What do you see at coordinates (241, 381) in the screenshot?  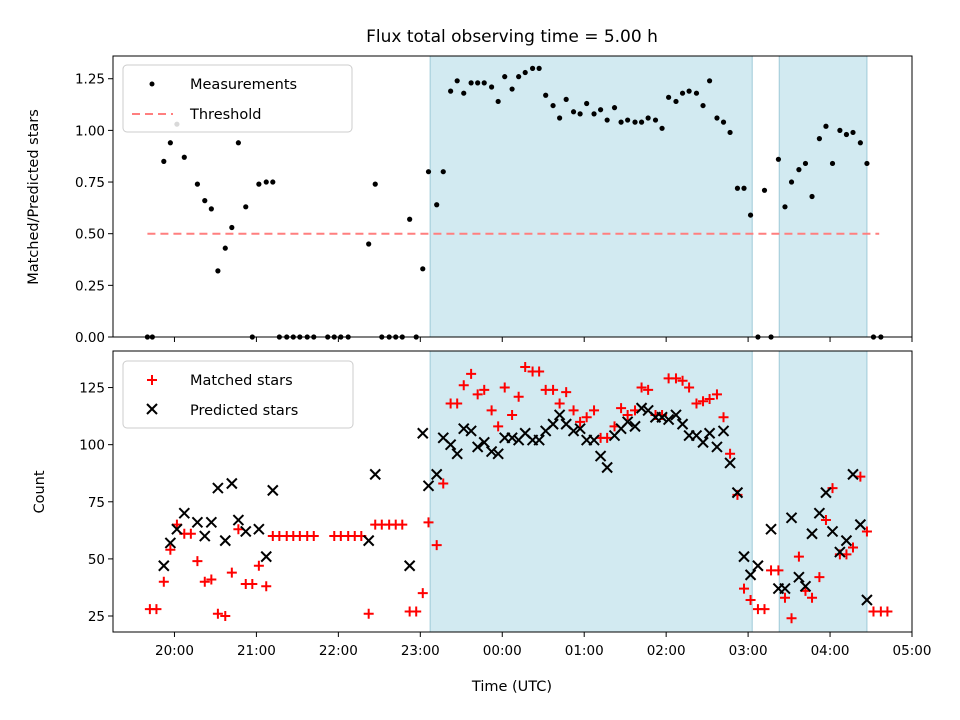 I see `legend-matched-label: Matched stars` at bounding box center [241, 381].